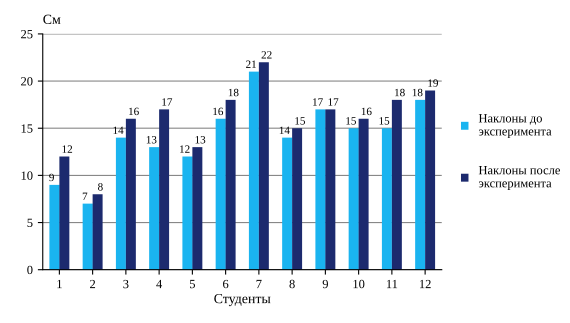 The width and height of the screenshot is (570, 323). Describe the element at coordinates (51, 19) in the screenshot. I see `y-axis-title: См` at that location.